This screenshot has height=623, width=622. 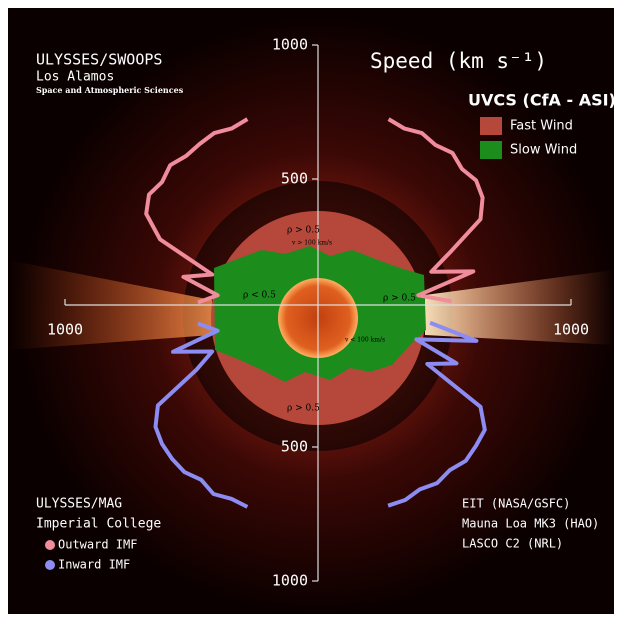 I want to click on credit: ULYSSES/SWOOPS, so click(x=99, y=60).